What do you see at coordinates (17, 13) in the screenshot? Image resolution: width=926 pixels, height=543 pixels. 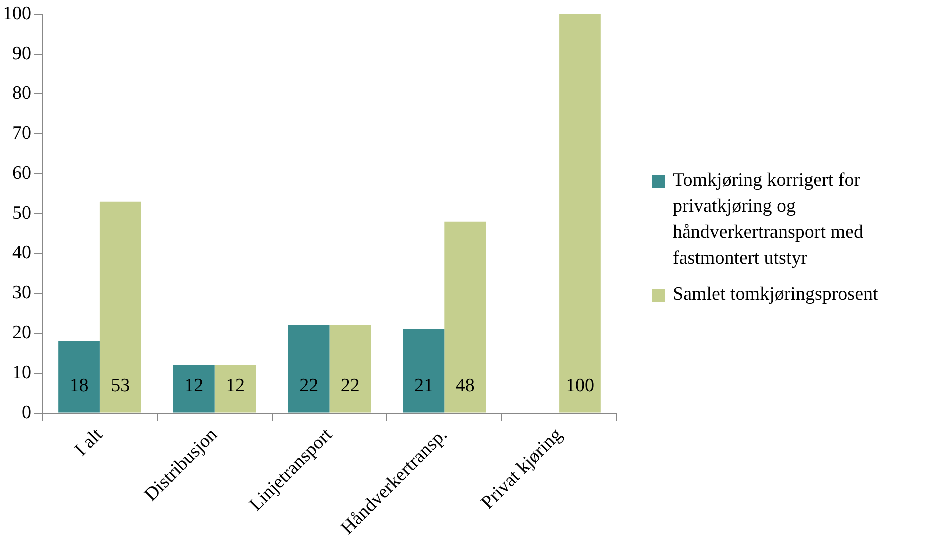 I see `y-tick-label: 100` at bounding box center [17, 13].